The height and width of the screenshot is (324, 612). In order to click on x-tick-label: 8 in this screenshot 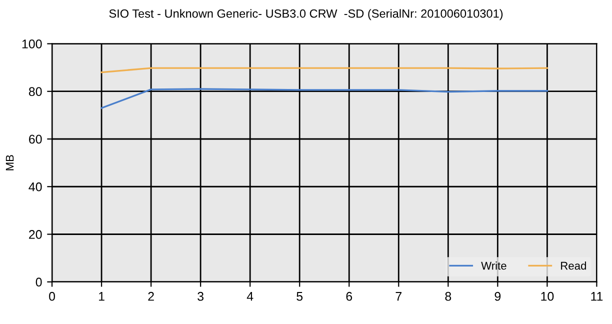, I will do `click(448, 296)`.